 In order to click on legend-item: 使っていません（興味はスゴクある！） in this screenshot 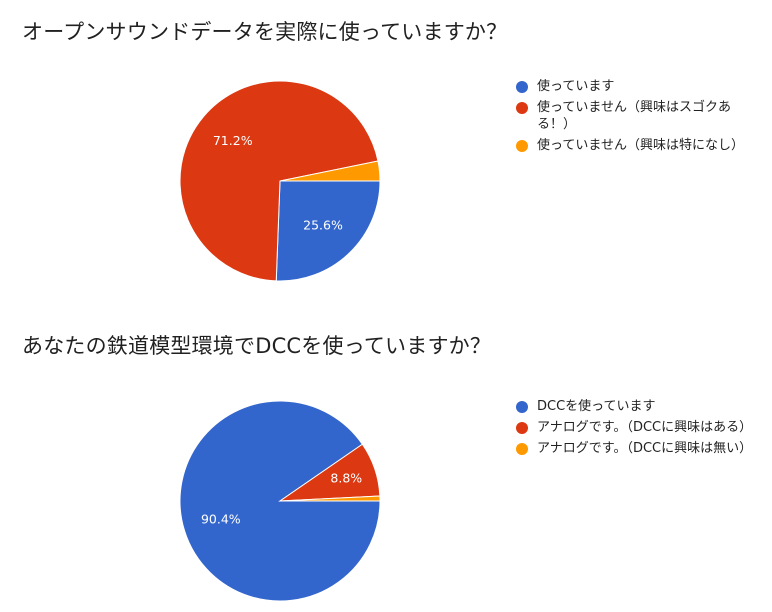, I will do `click(636, 116)`.